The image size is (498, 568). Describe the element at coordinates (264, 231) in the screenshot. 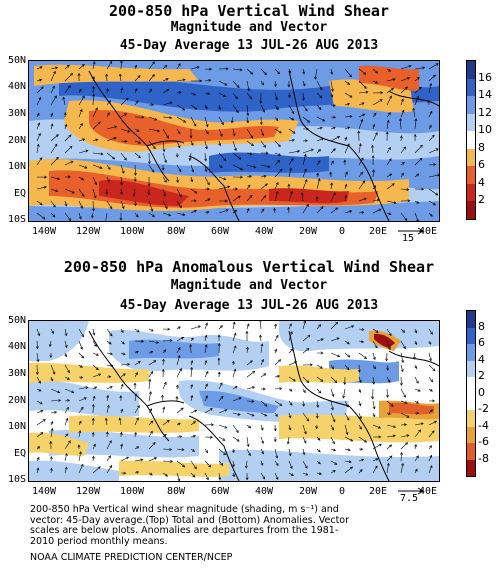

I see `top-lon-label: 40W` at that location.